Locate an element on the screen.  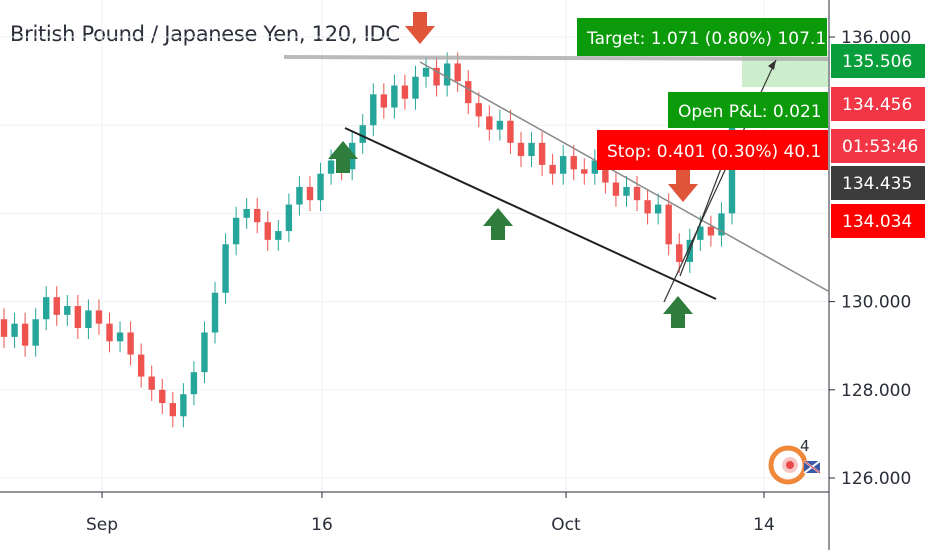
rising-line-b is located at coordinates (704, 213).